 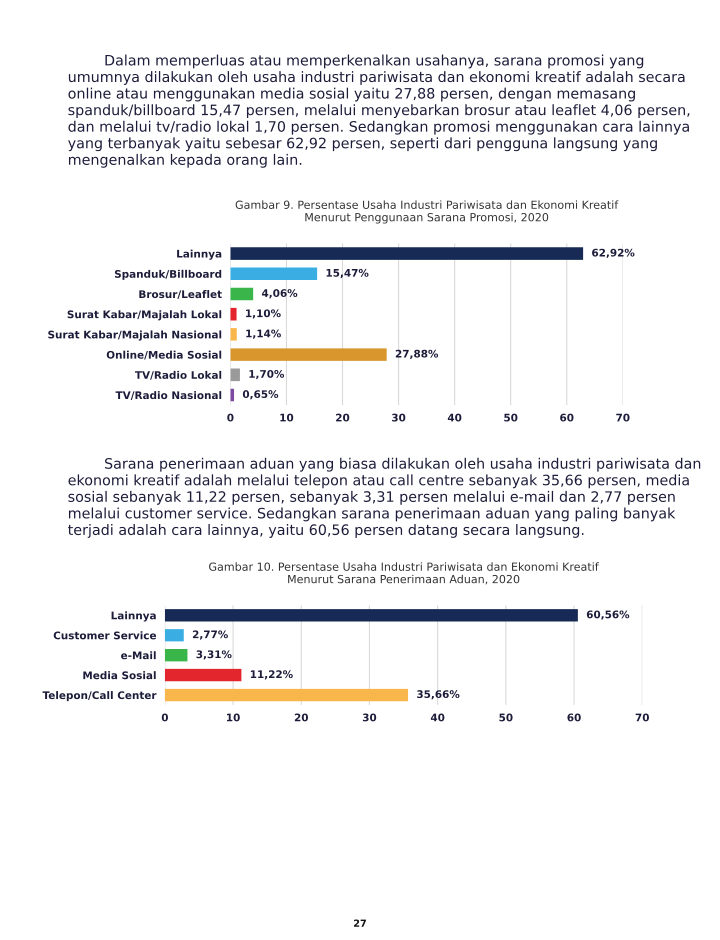 I want to click on data-label: 62,92%, so click(x=613, y=253).